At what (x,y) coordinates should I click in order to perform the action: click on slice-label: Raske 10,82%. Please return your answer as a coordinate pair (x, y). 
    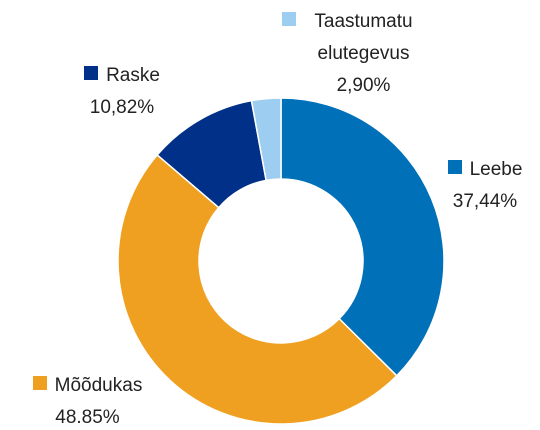
    Looking at the image, I should click on (122, 92).